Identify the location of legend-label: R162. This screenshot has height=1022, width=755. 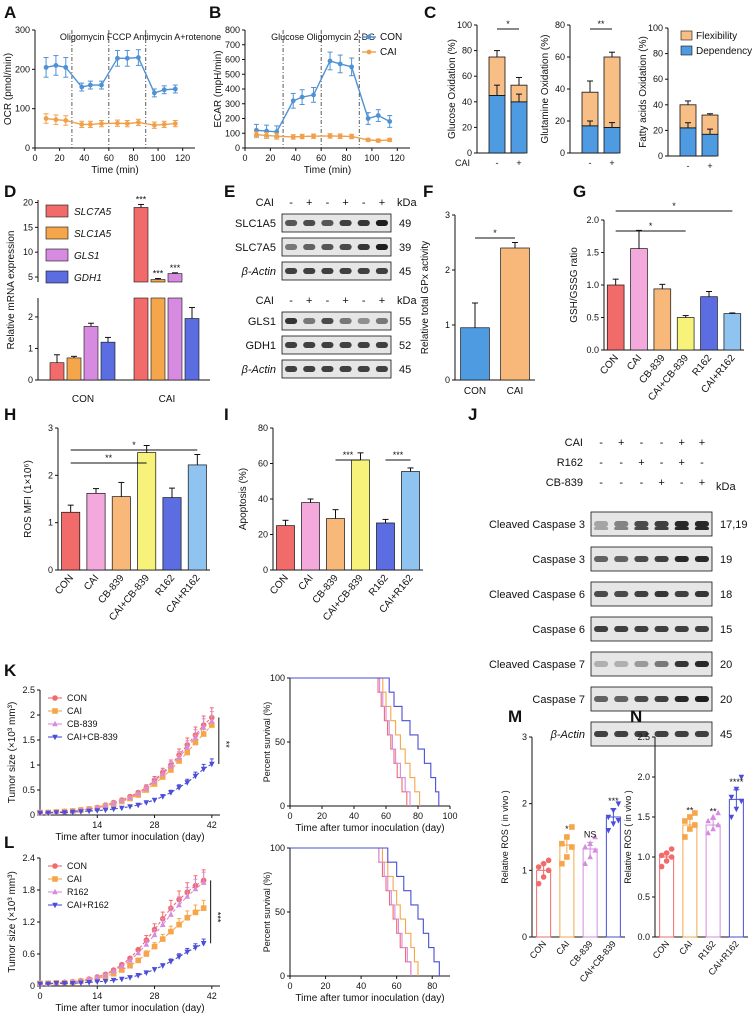
(78, 892).